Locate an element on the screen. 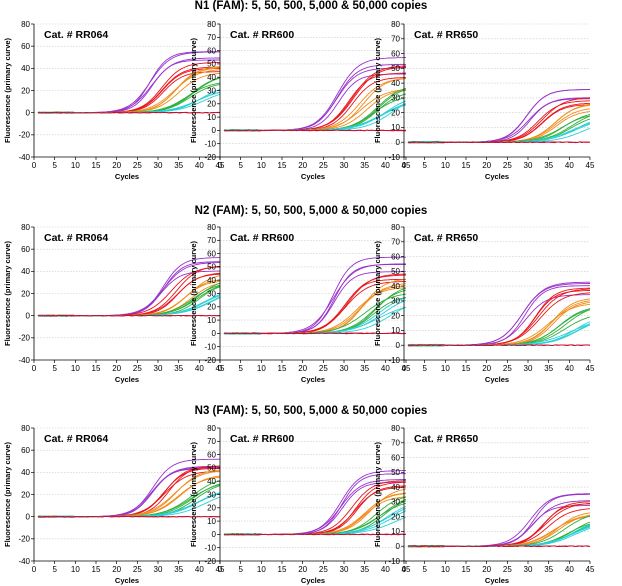 This screenshot has width=622, height=586. curve-50-copies is located at coordinates (498, 534).